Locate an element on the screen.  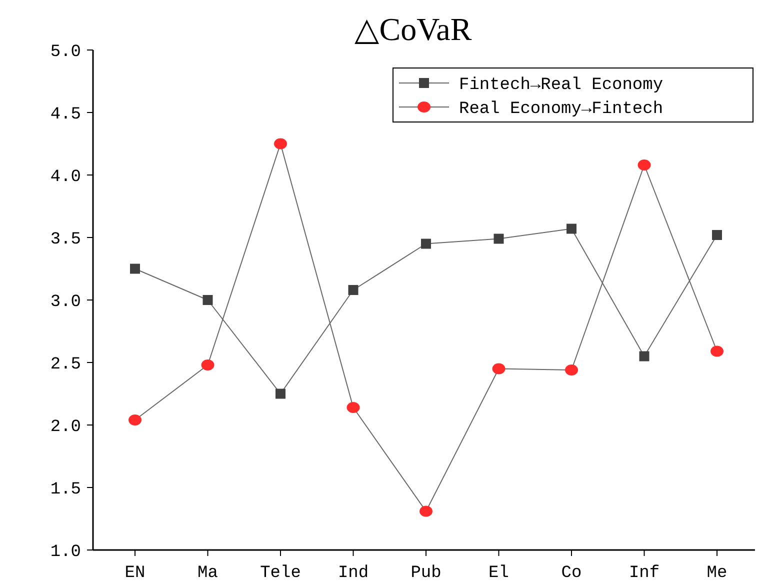
y-tick-label: 1.5 is located at coordinates (65, 490).